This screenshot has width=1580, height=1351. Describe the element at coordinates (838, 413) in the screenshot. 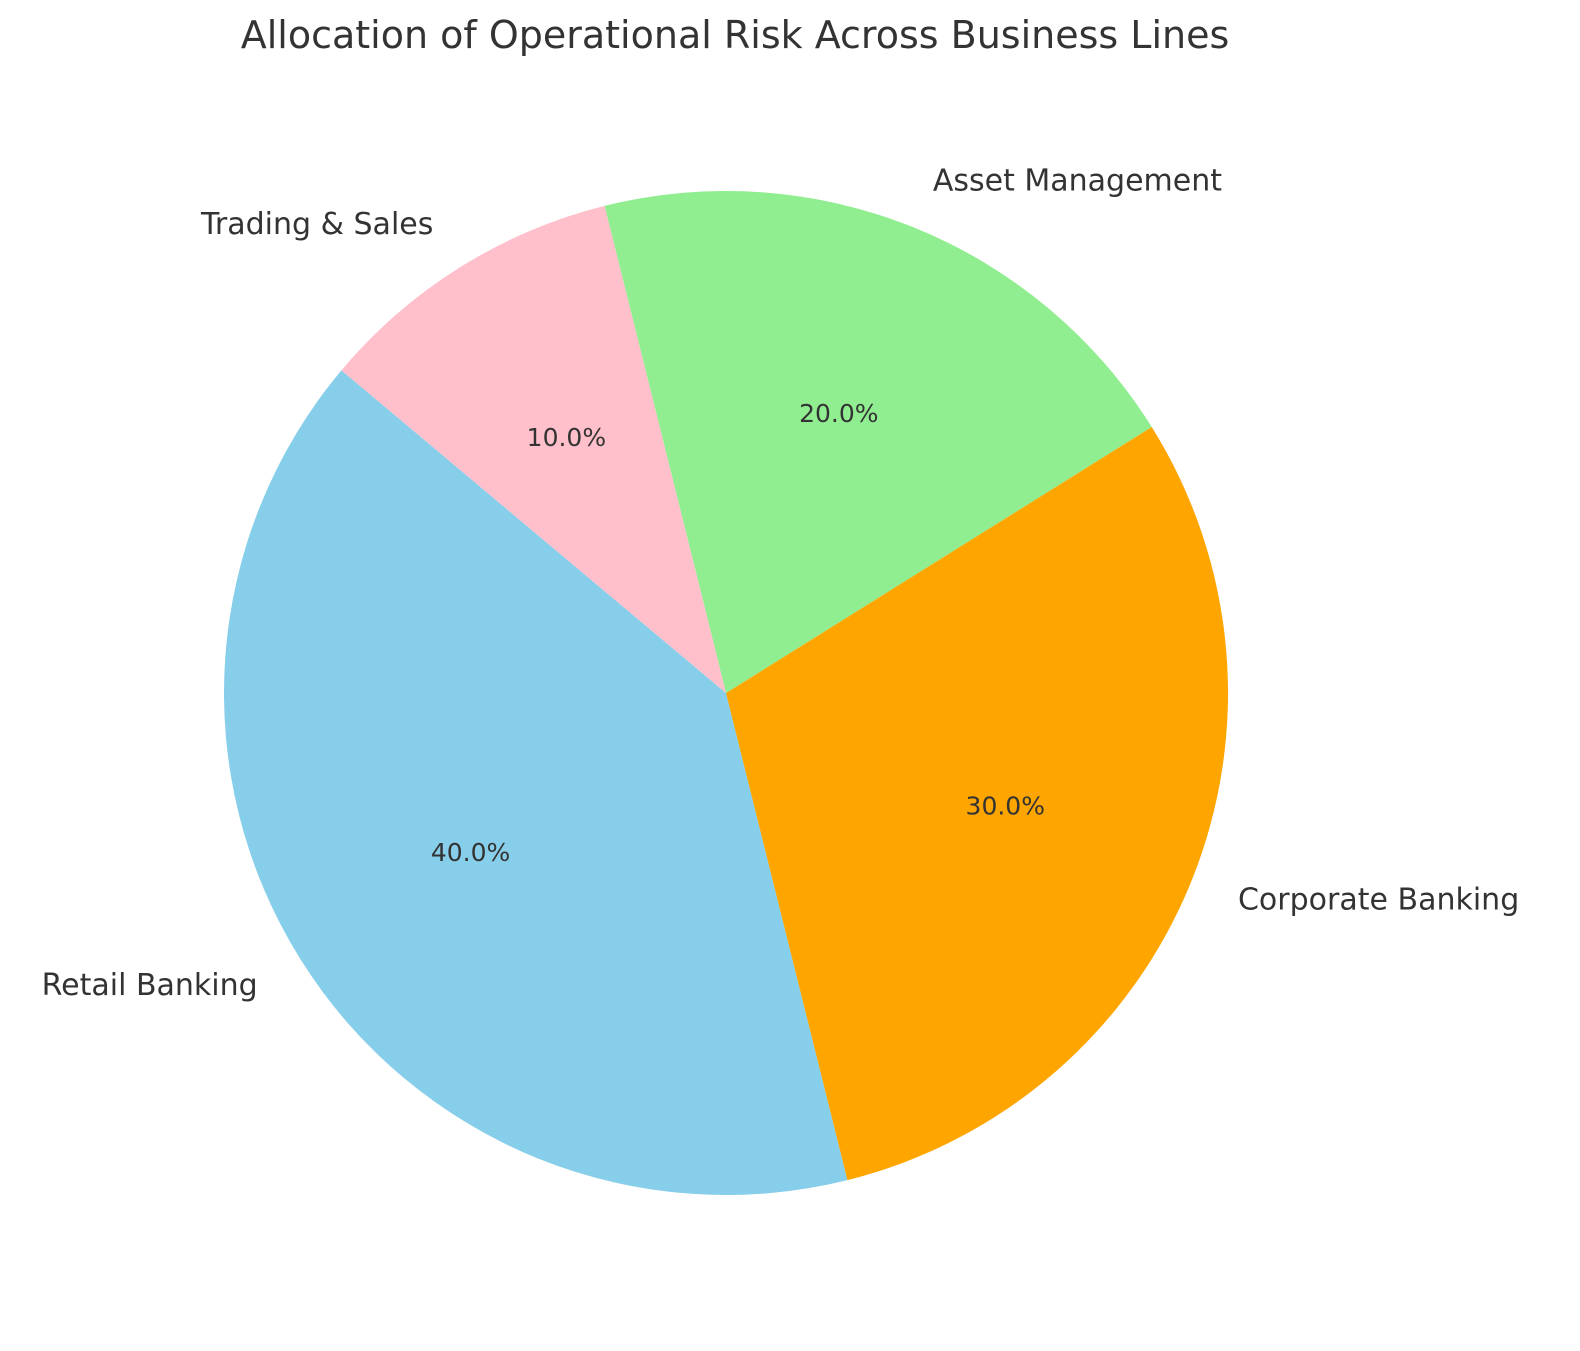

I see `slice-percent-asset-management: 20.0%` at that location.